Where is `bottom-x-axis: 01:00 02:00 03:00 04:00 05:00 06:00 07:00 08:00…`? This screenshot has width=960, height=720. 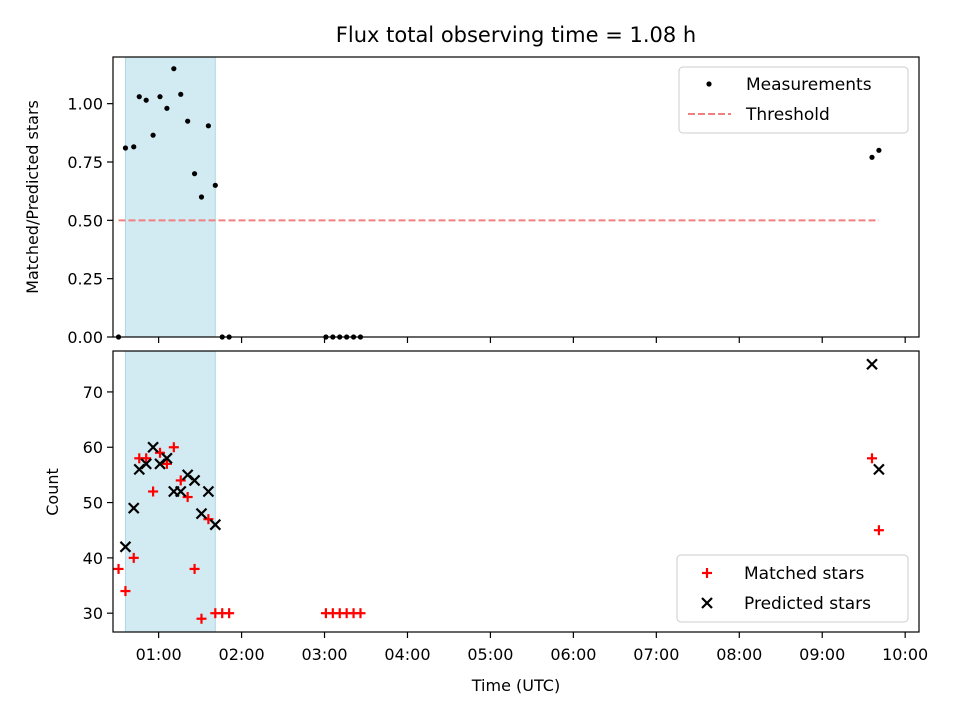
bottom-x-axis: 01:00 02:00 03:00 04:00 05:00 06:00 07:00 08:00… is located at coordinates (532, 648).